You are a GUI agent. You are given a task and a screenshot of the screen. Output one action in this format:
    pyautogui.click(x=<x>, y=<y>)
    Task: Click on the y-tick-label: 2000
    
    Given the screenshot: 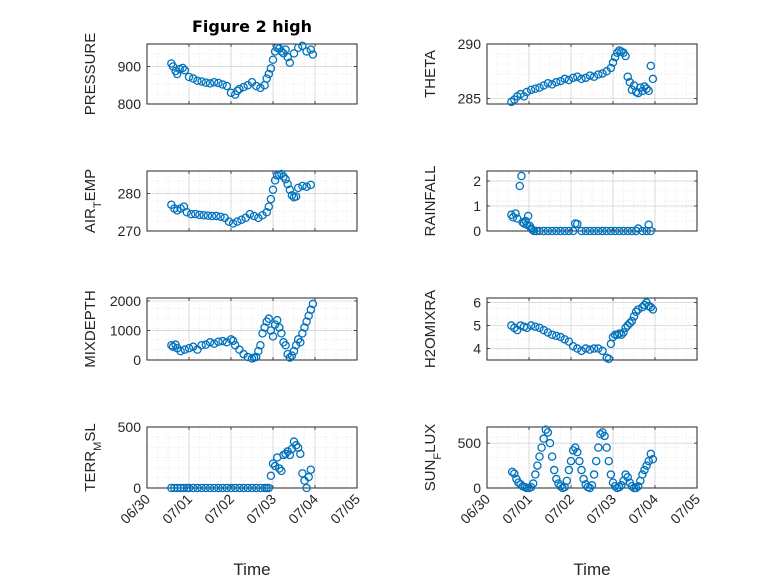 What is the action you would take?
    pyautogui.click(x=125, y=301)
    